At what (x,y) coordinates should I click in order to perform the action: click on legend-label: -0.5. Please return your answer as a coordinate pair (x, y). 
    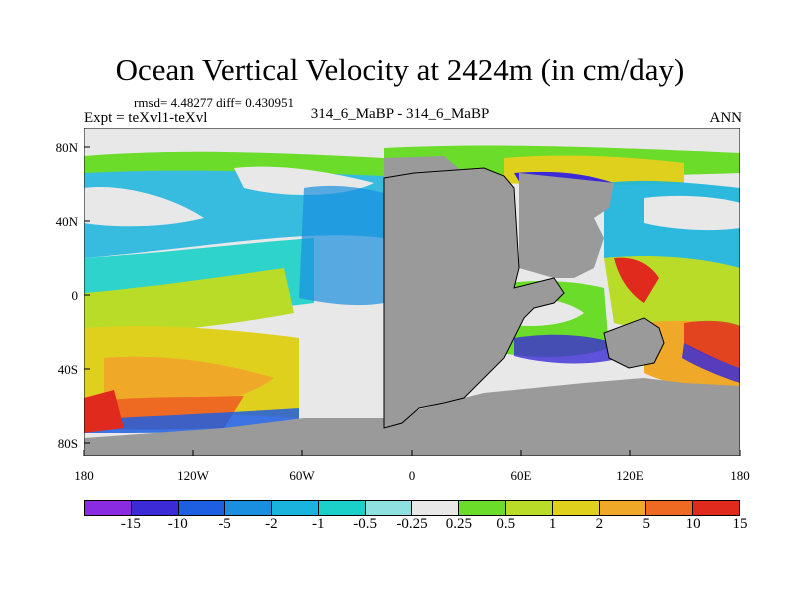
    Looking at the image, I should click on (365, 524).